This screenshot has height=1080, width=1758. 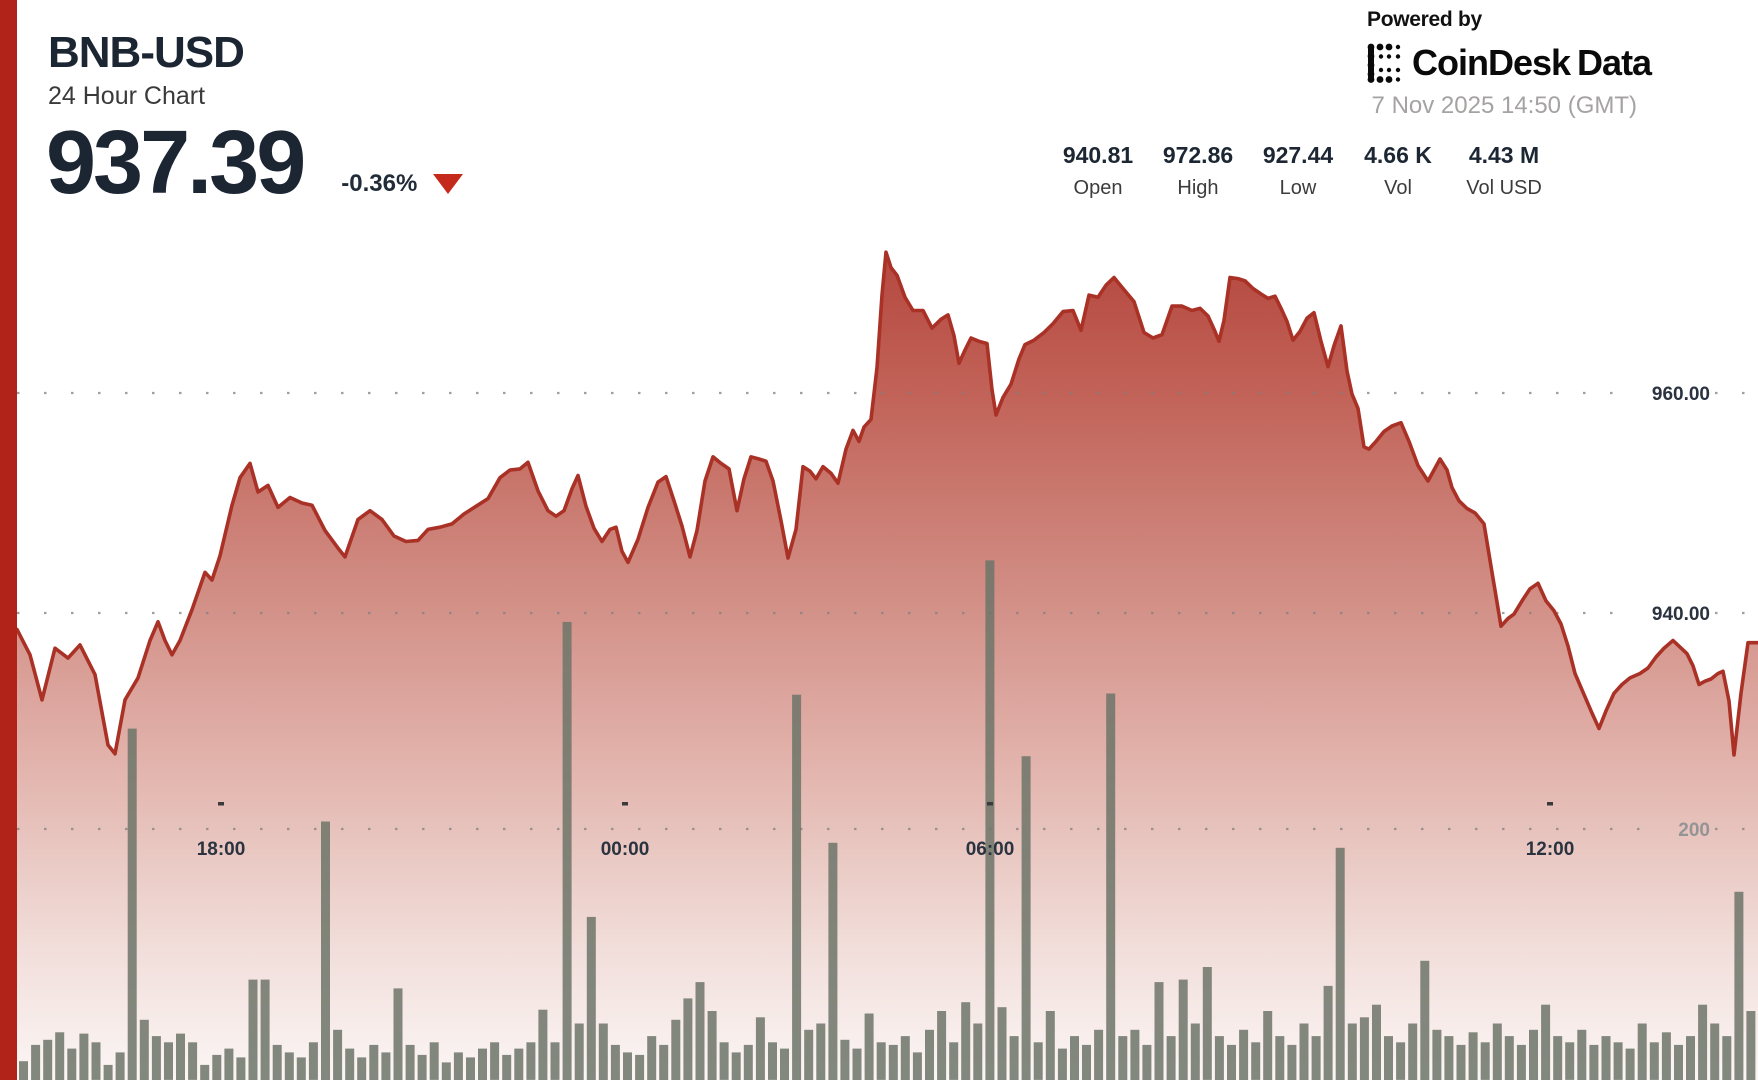 I want to click on time-axis-label: 12:00, so click(x=1550, y=849).